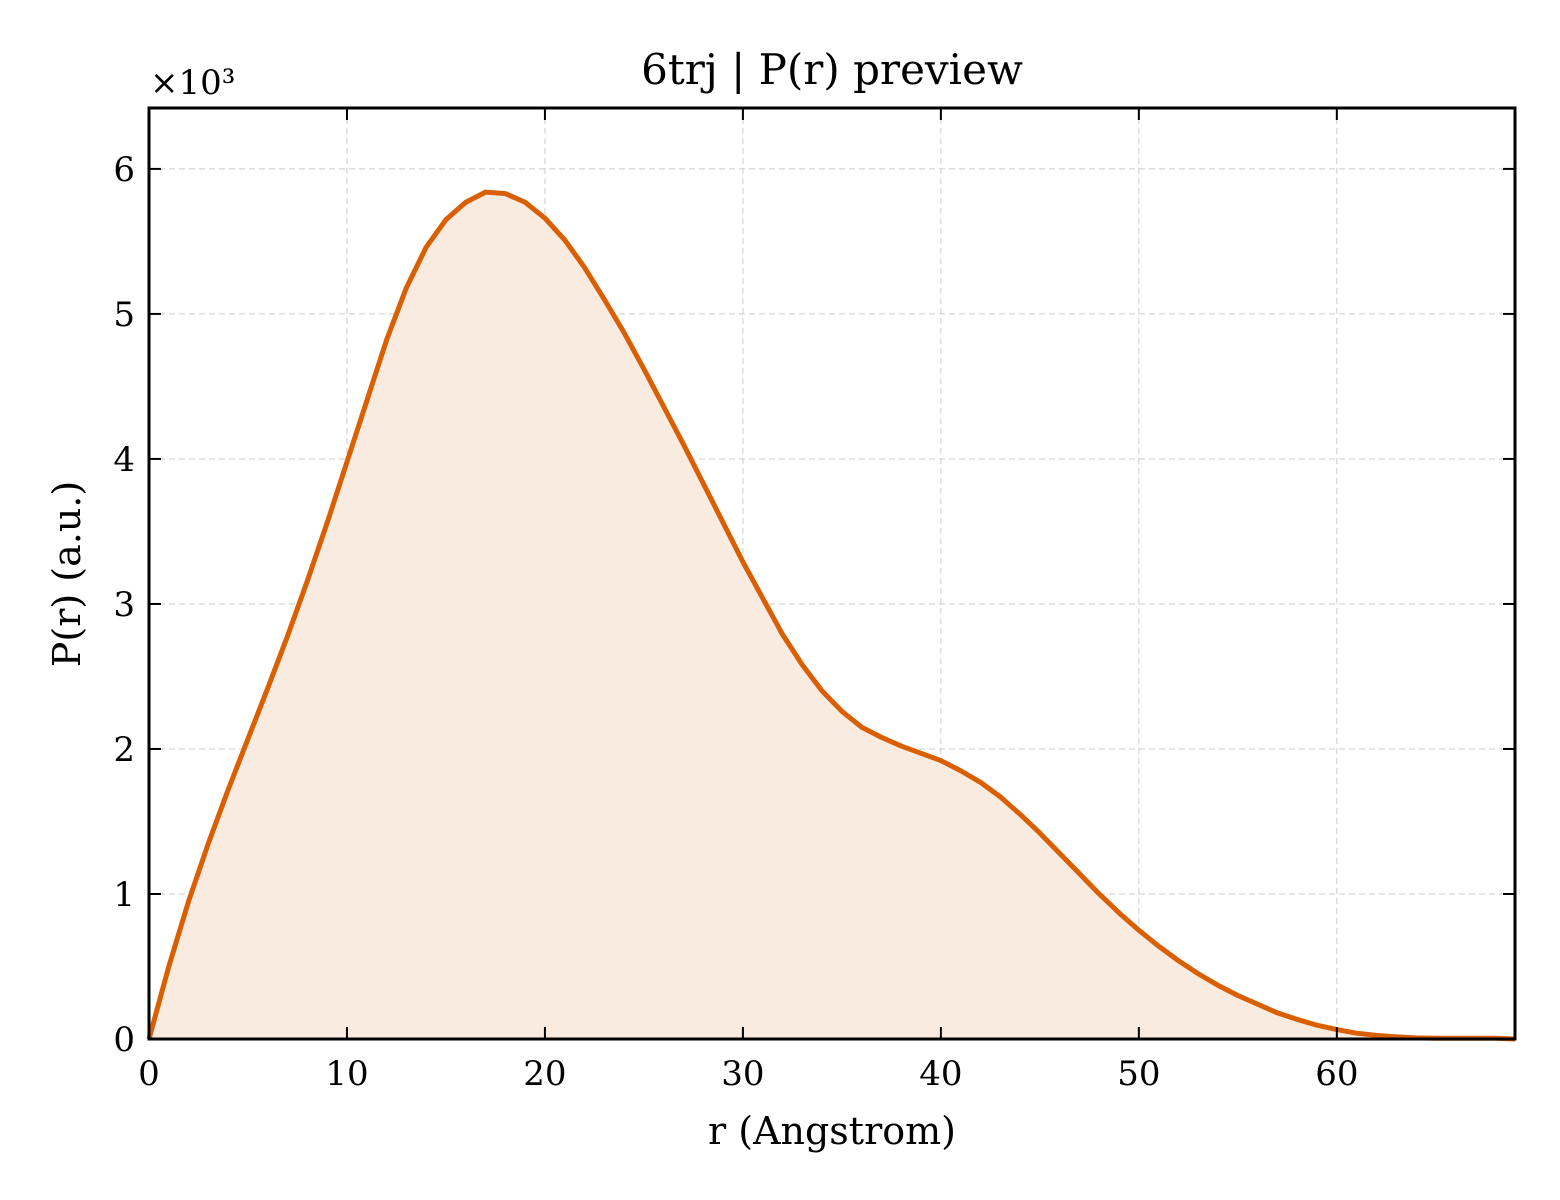 The height and width of the screenshot is (1200, 1560). Describe the element at coordinates (346, 1074) in the screenshot. I see `x-tick-label-10: 10` at that location.